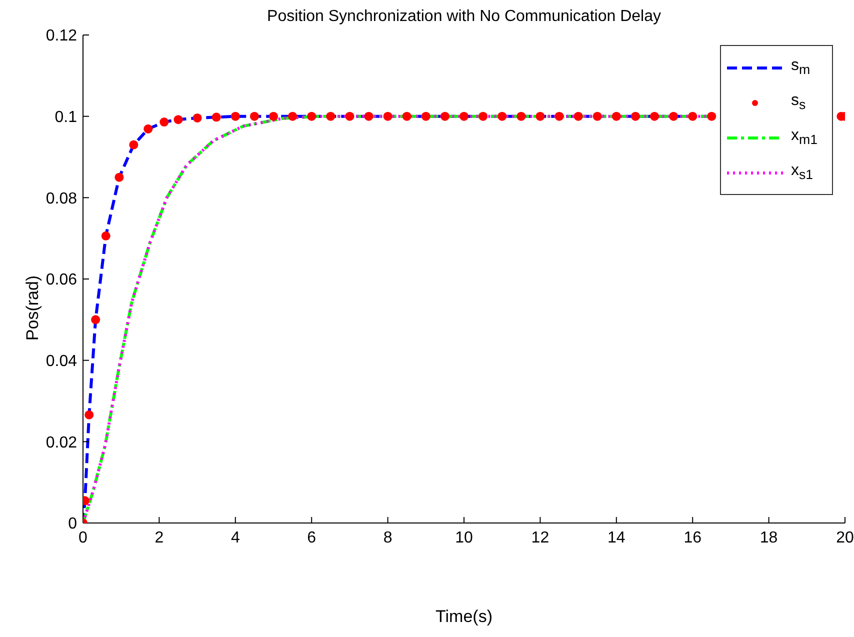 The width and height of the screenshot is (854, 637). What do you see at coordinates (464, 616) in the screenshot?
I see `x-axis-title: Time(s)` at bounding box center [464, 616].